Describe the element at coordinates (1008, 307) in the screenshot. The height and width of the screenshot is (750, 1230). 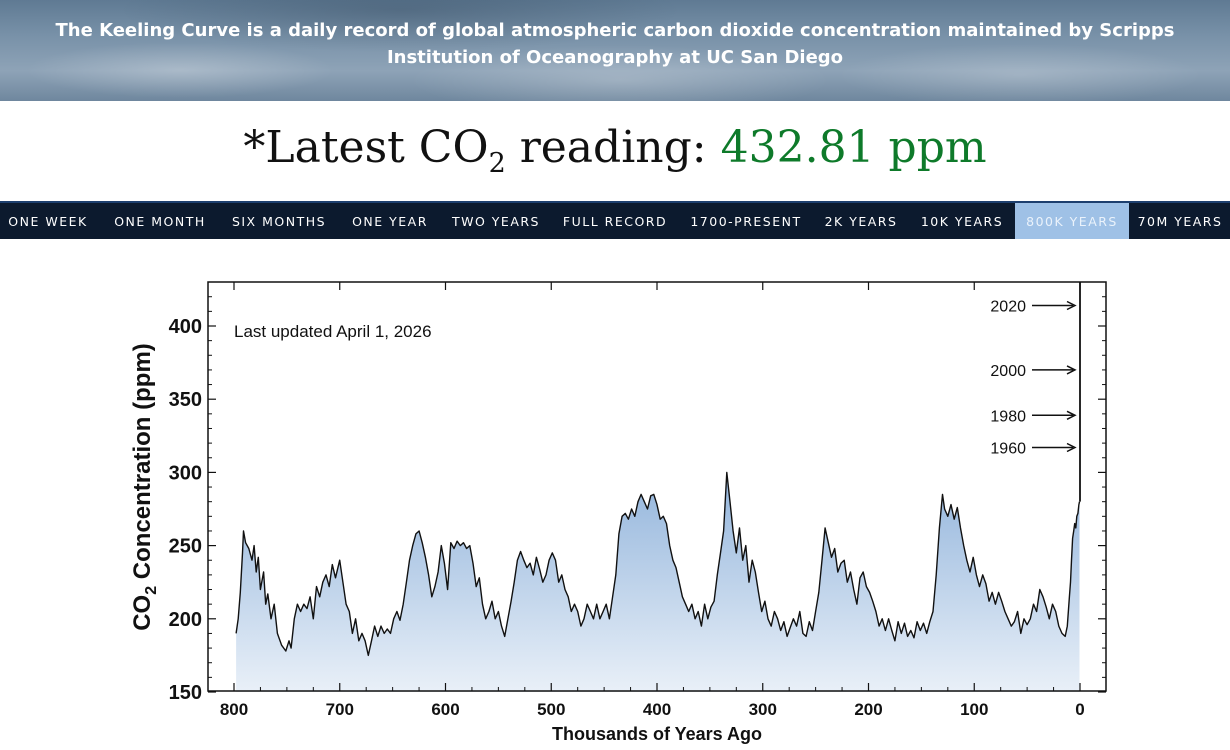
I see `year-marker-label: 2020` at that location.